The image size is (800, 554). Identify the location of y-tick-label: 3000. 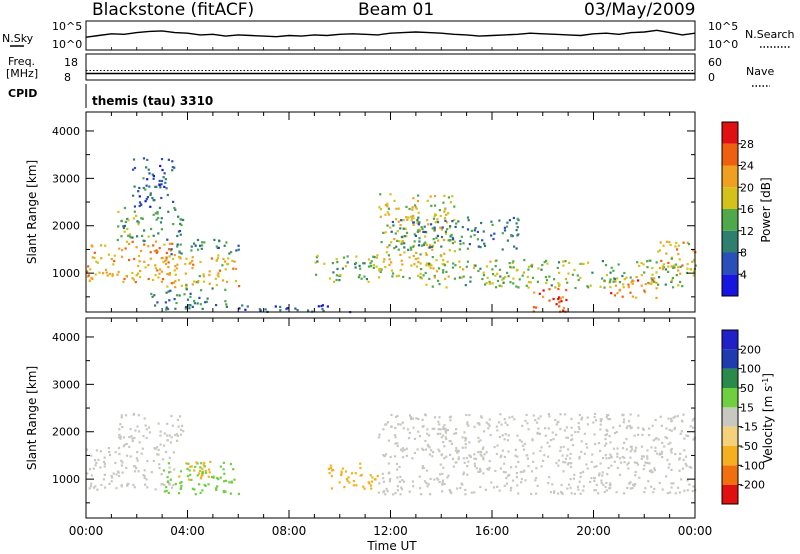
(66, 178).